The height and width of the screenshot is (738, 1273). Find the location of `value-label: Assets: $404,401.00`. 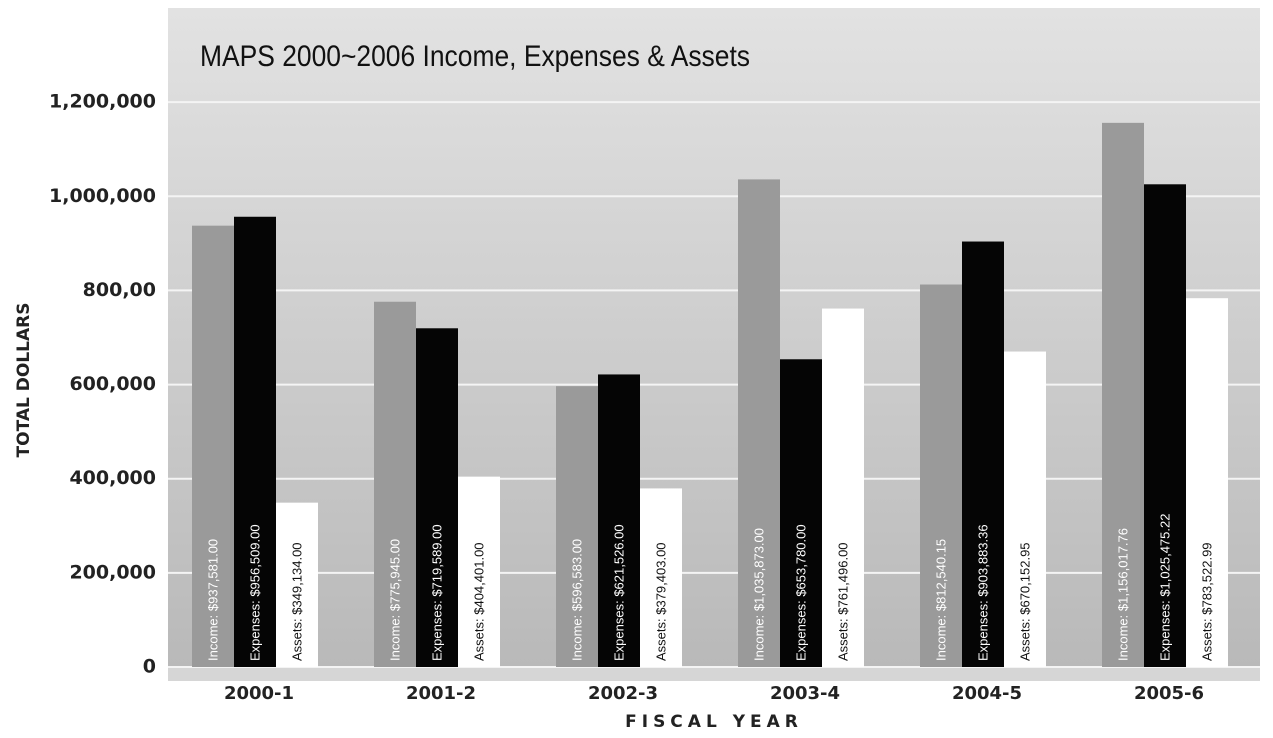

value-label: Assets: $404,401.00 is located at coordinates (478, 601).